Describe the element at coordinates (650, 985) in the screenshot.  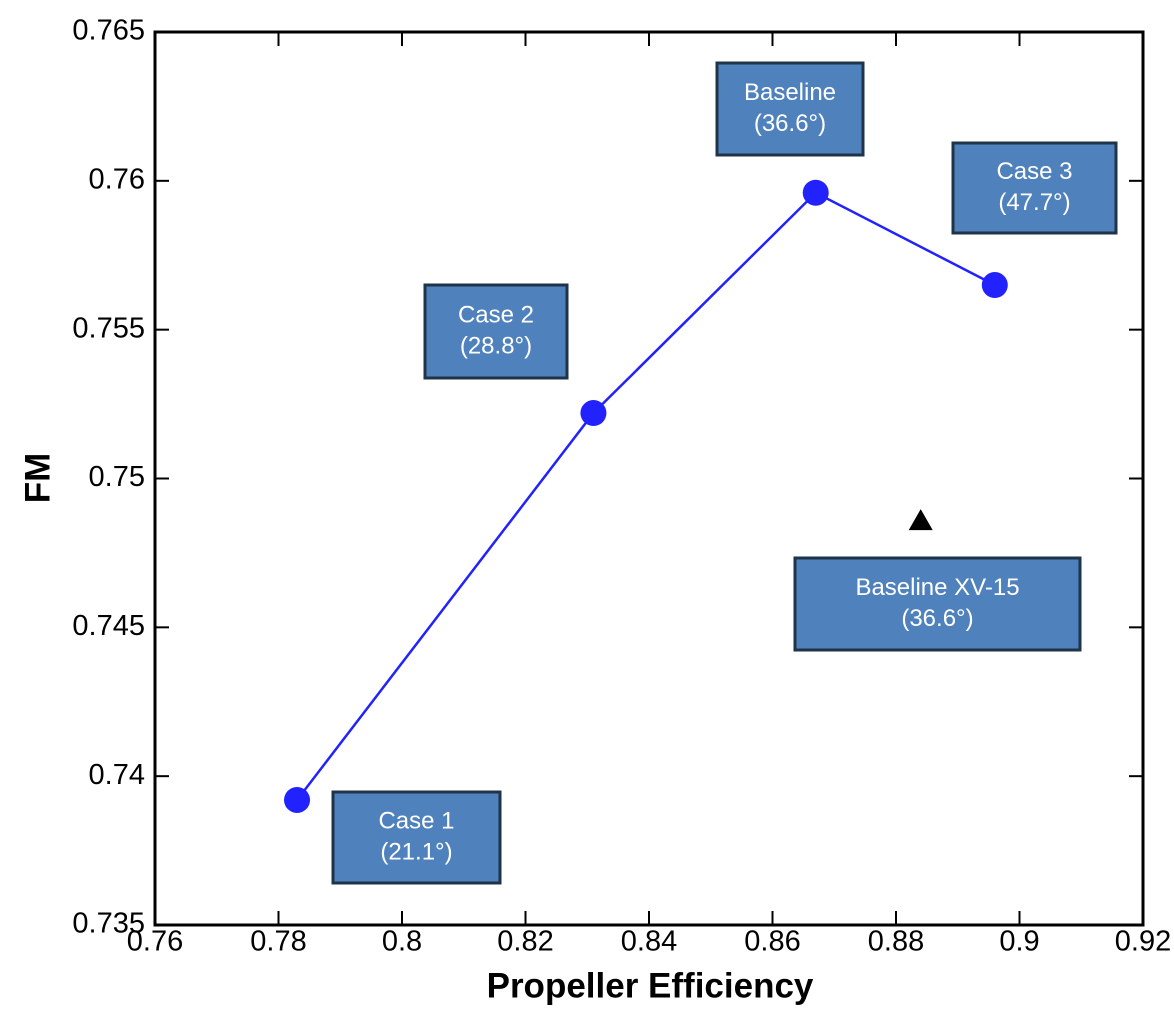
I see `x-axis-title: Propeller Efficiency` at that location.